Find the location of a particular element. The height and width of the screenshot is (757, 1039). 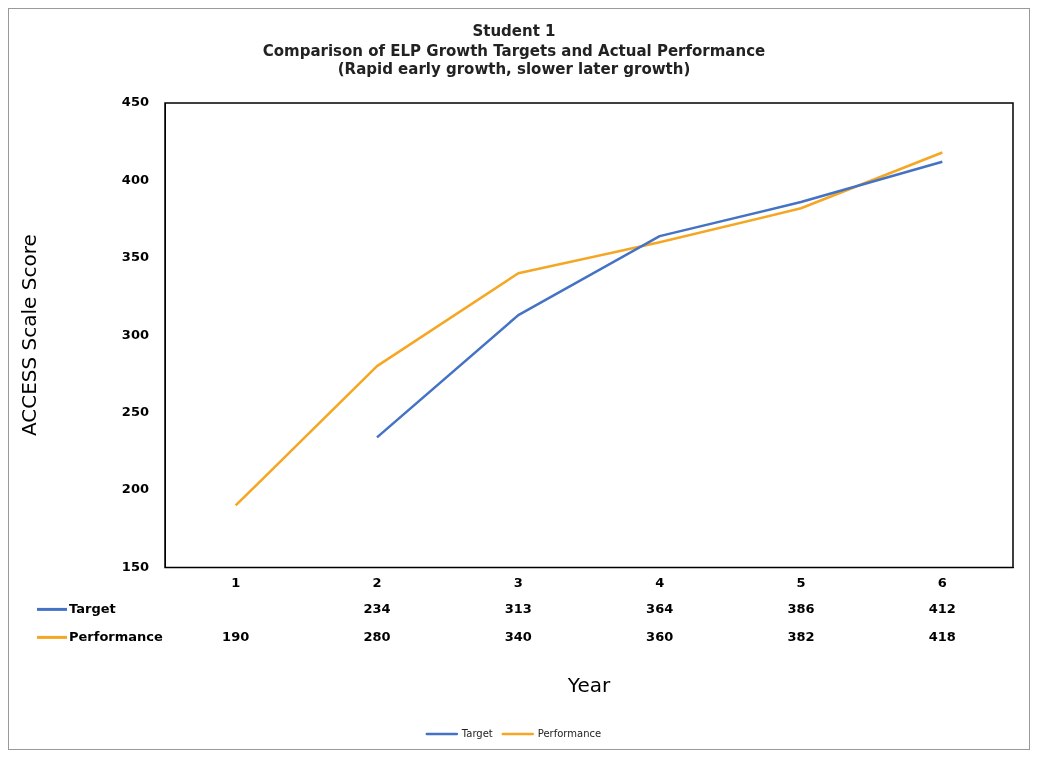

x-tick-label: 2 is located at coordinates (377, 582).